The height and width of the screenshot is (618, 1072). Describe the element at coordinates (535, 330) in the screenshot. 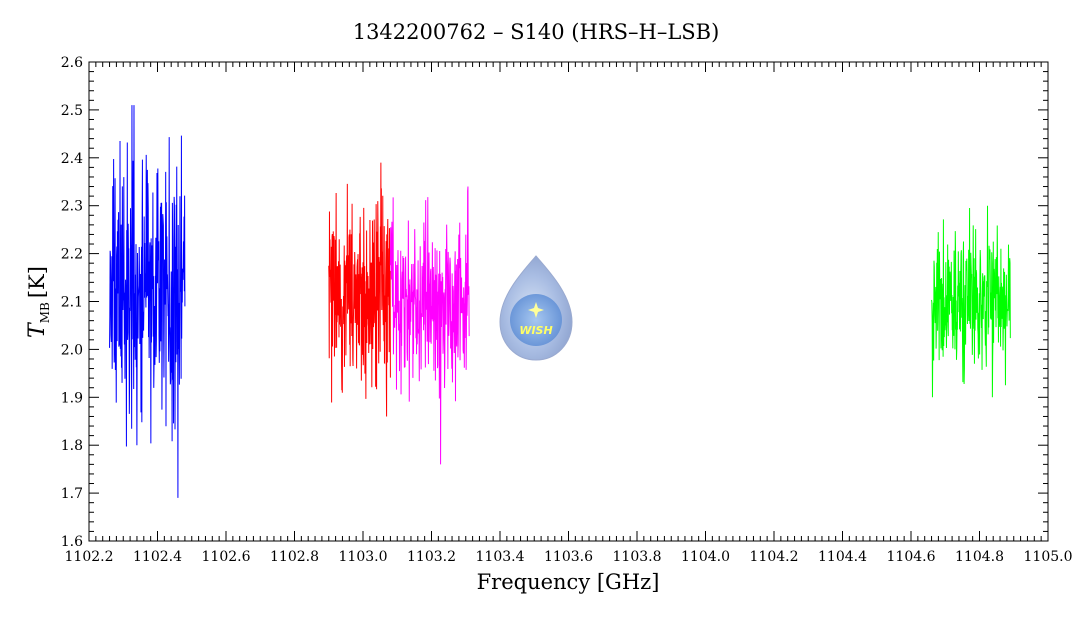

I see `logo-text: WISH` at that location.